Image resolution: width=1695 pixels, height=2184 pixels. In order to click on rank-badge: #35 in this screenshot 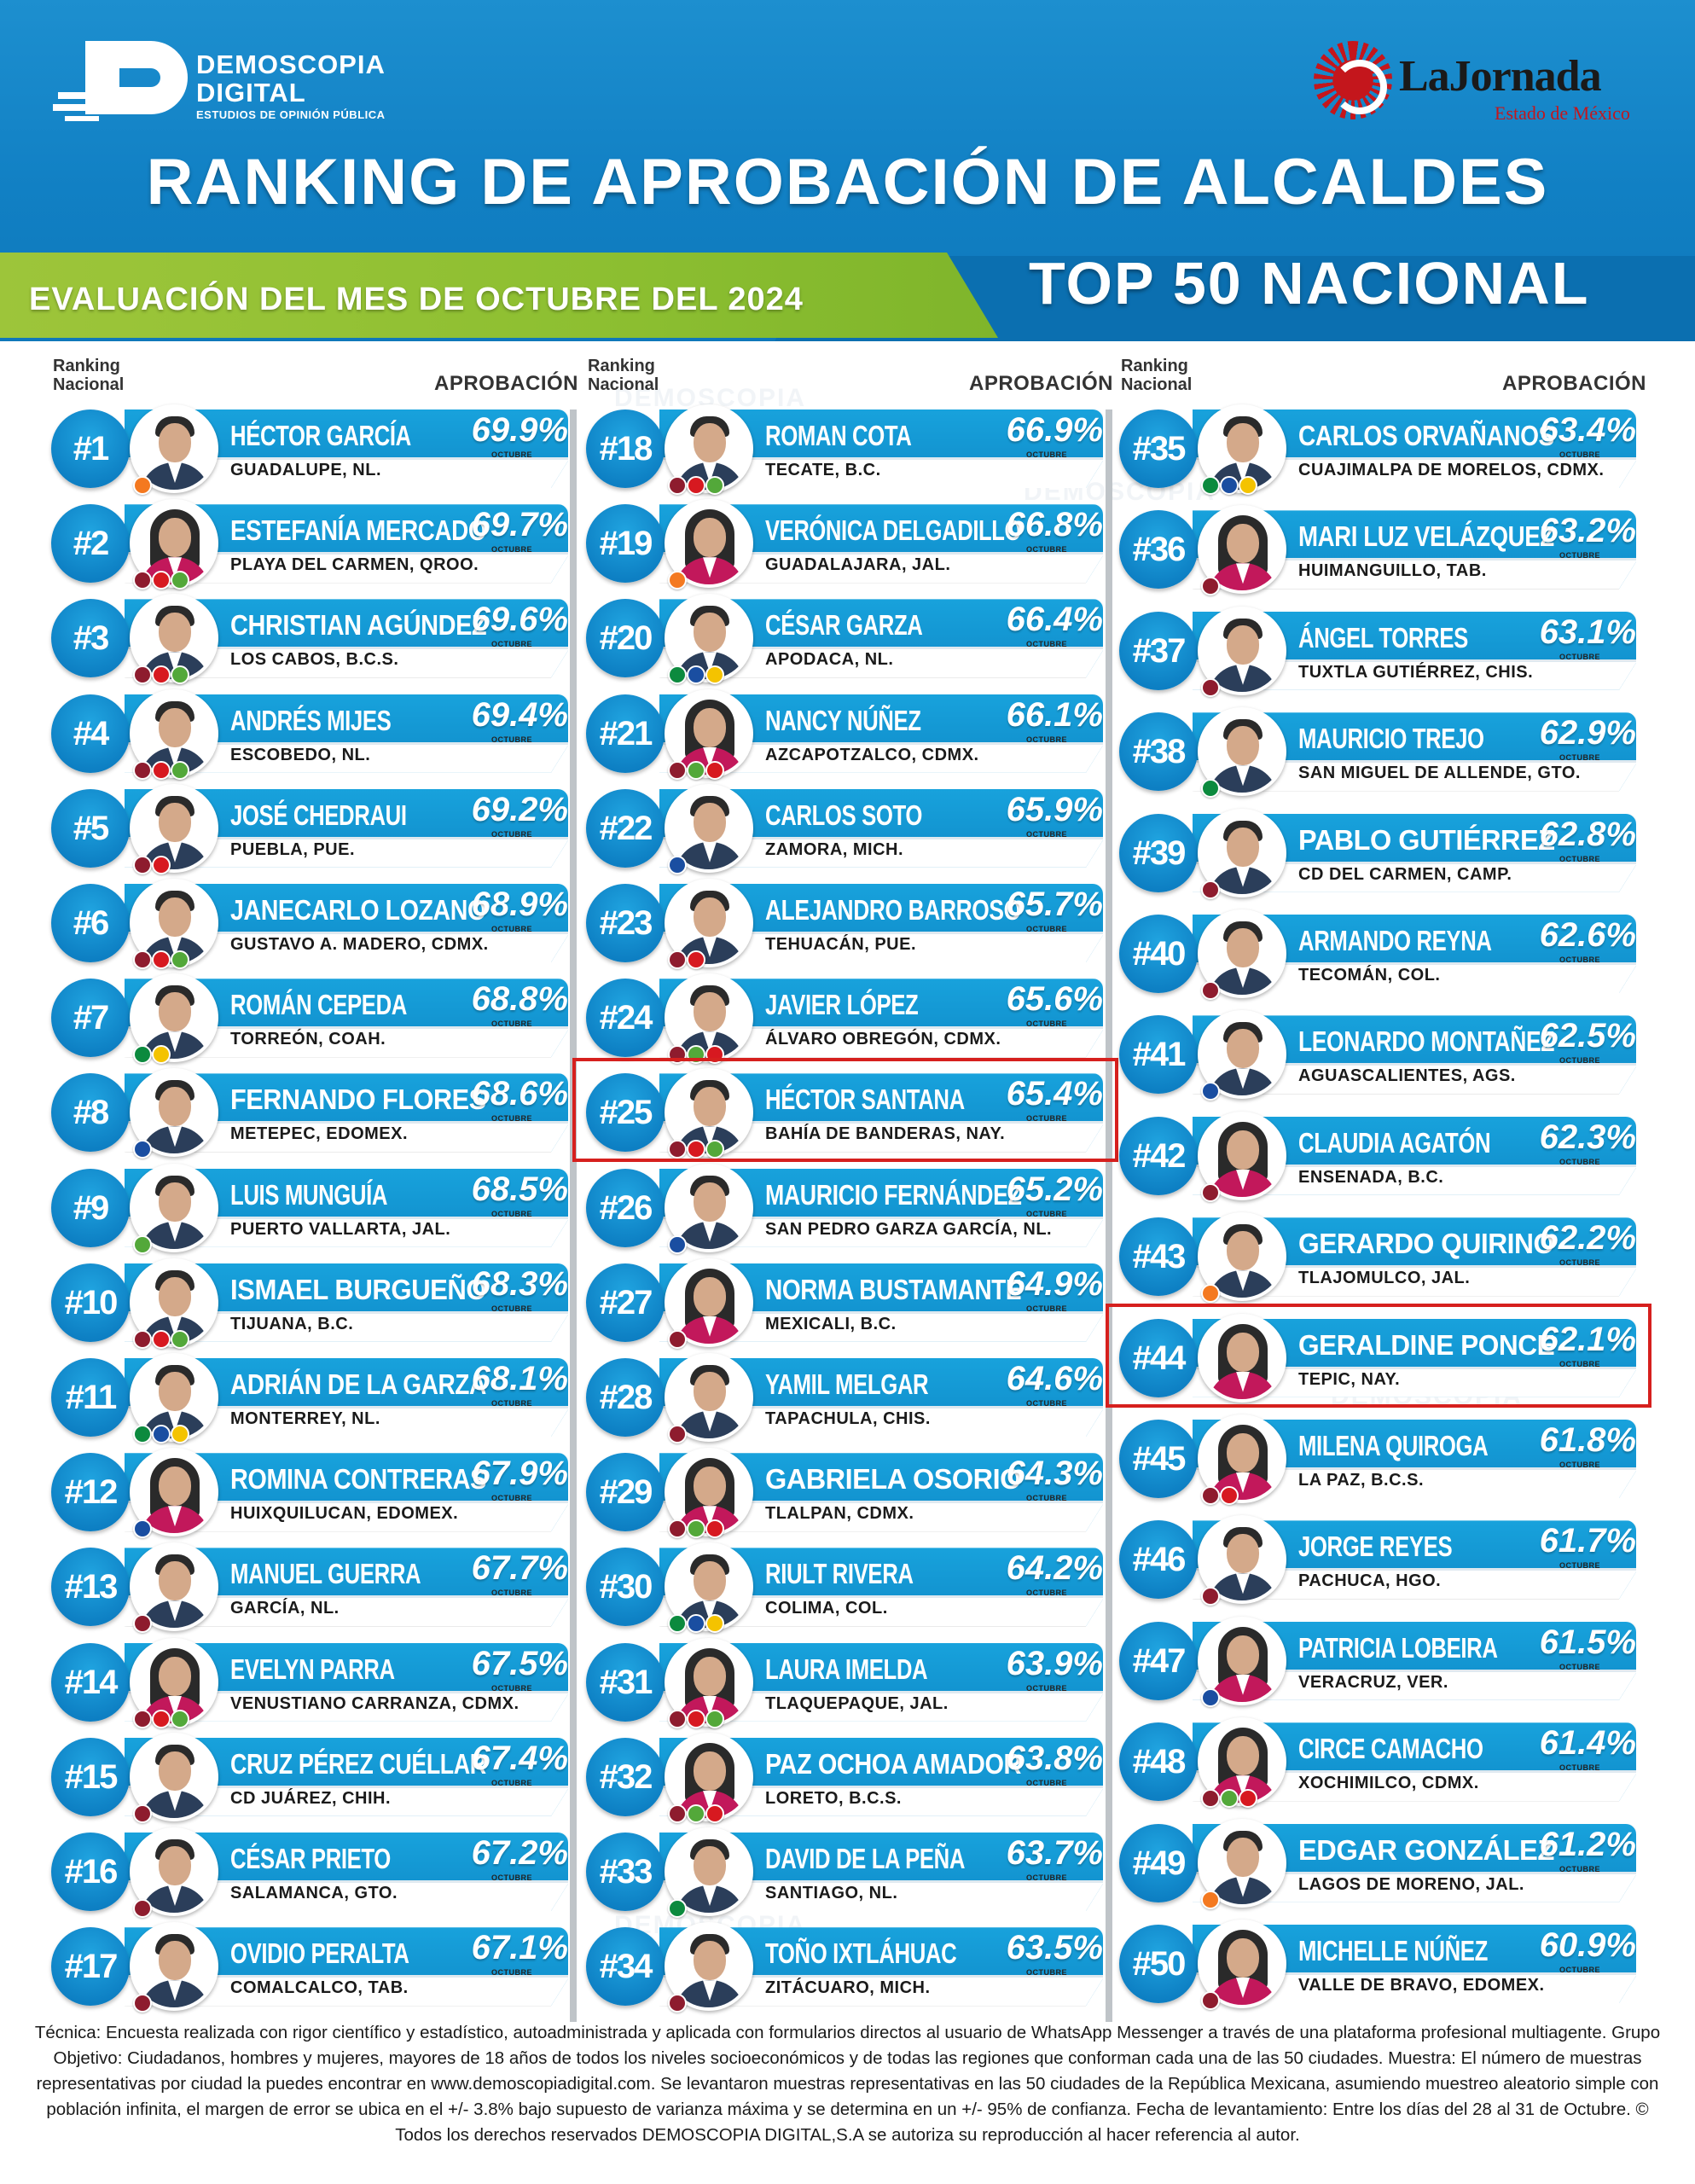, I will do `click(1158, 449)`.